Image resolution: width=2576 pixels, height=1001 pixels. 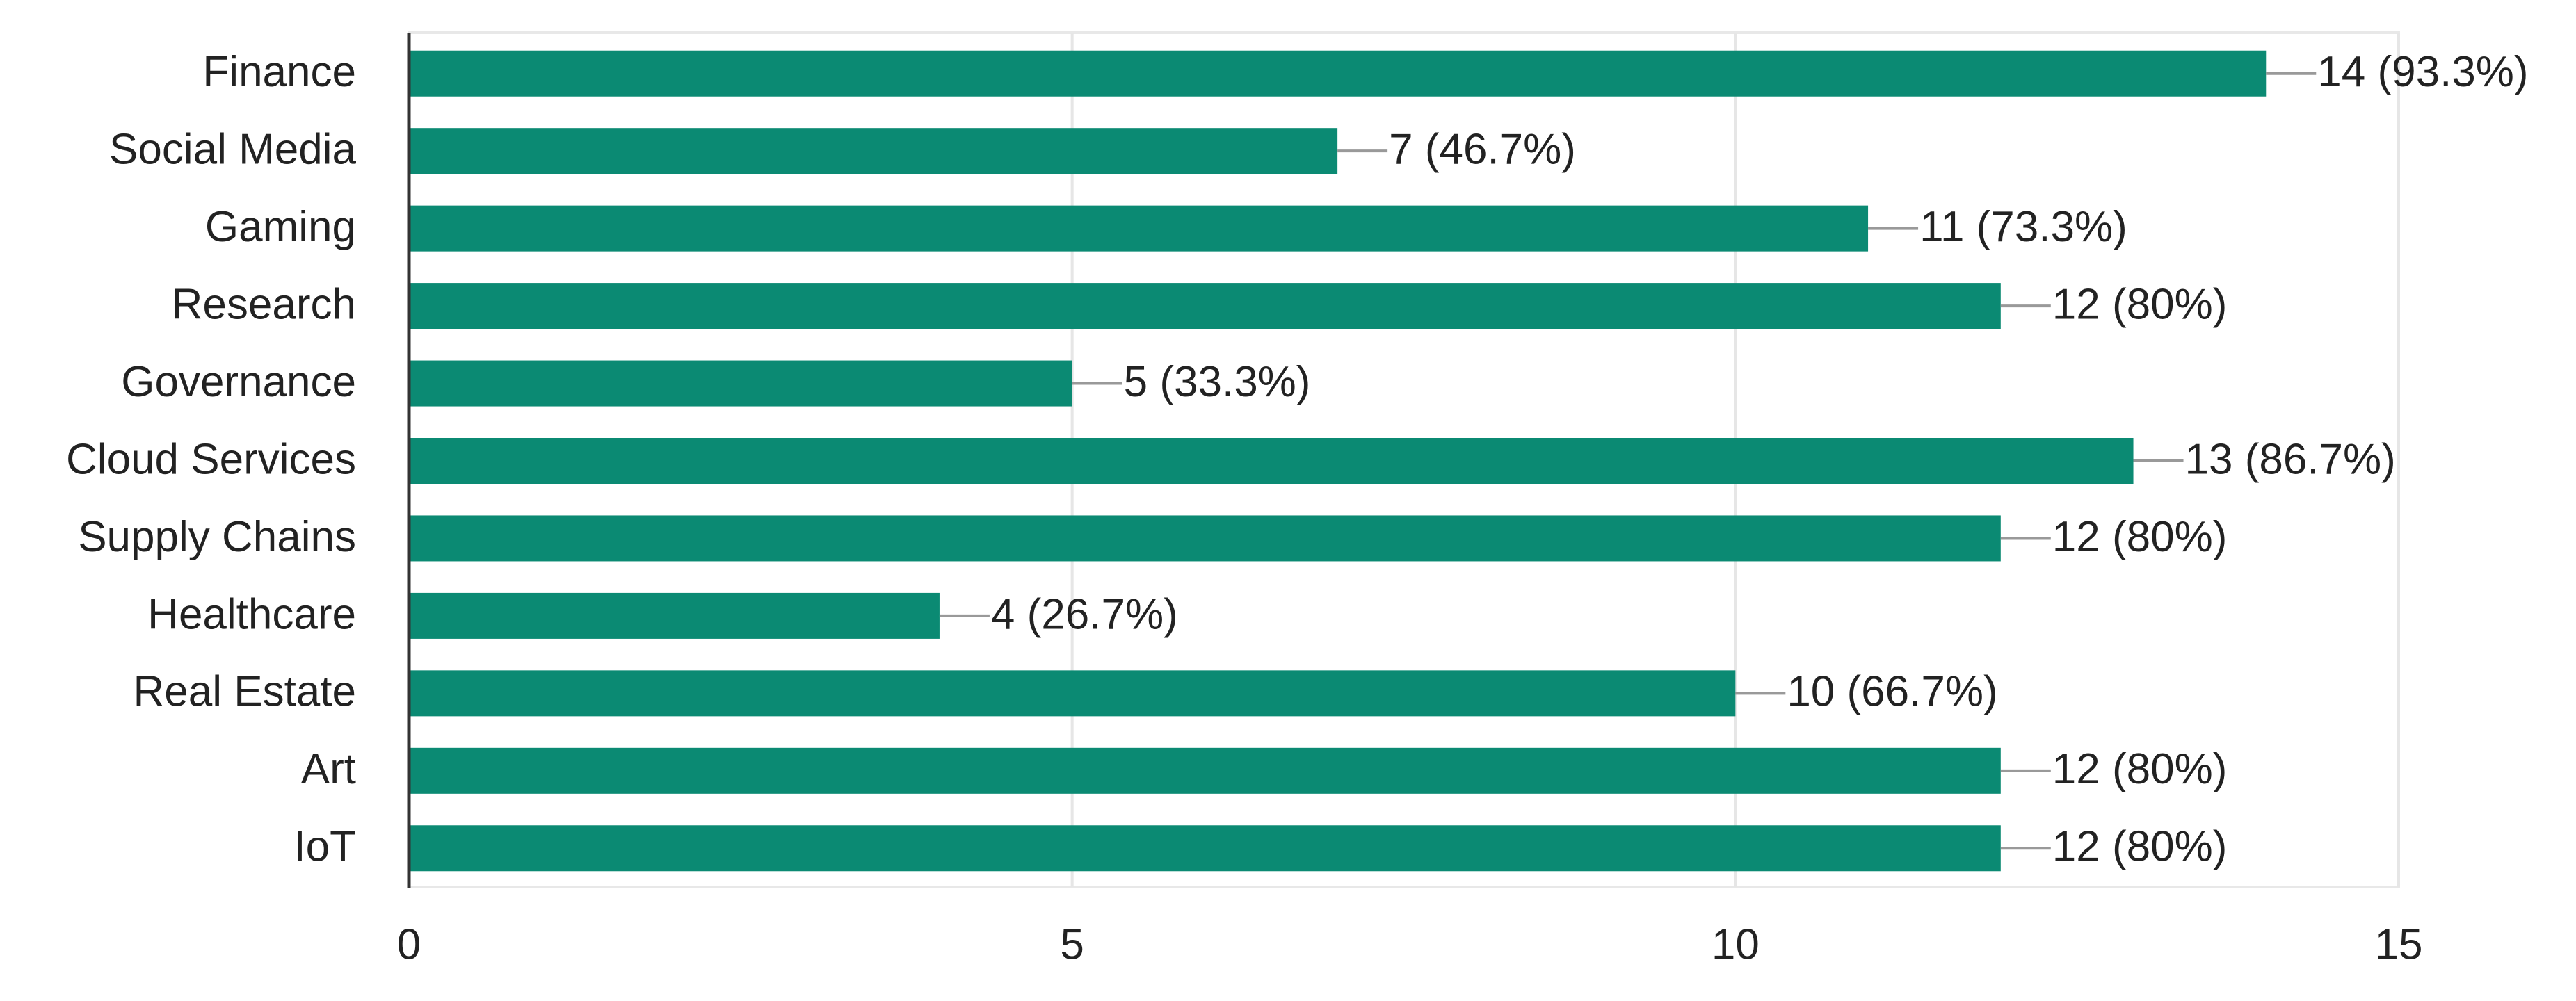 What do you see at coordinates (211, 459) in the screenshot?
I see `y-tick-label: Cloud Services` at bounding box center [211, 459].